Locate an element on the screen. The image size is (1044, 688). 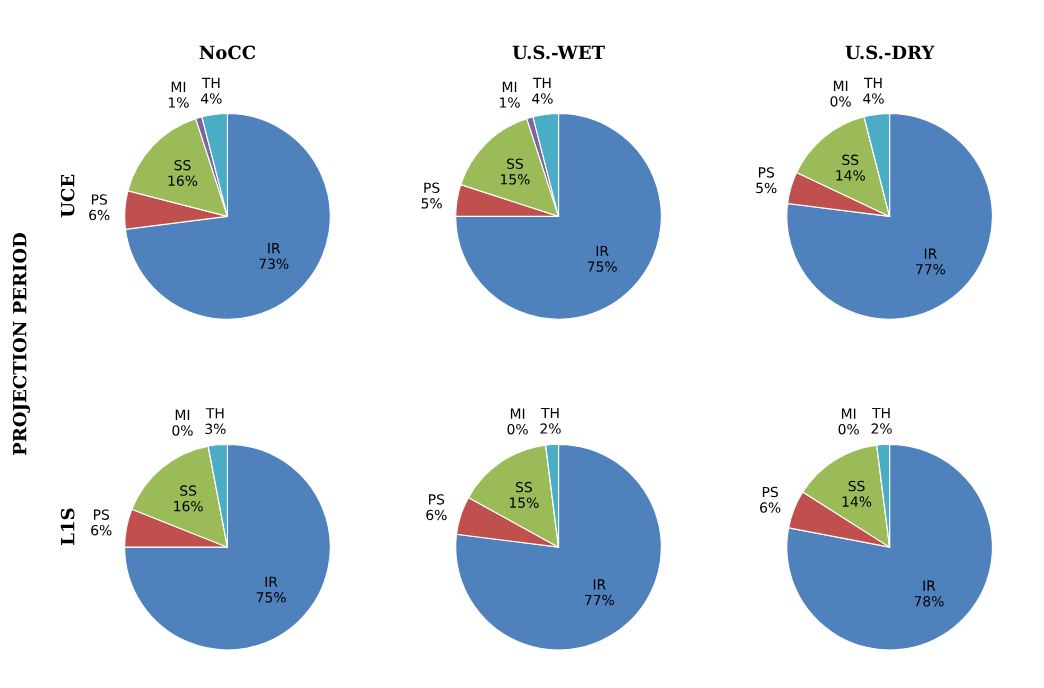
chart-title: NoCC is located at coordinates (227, 52).